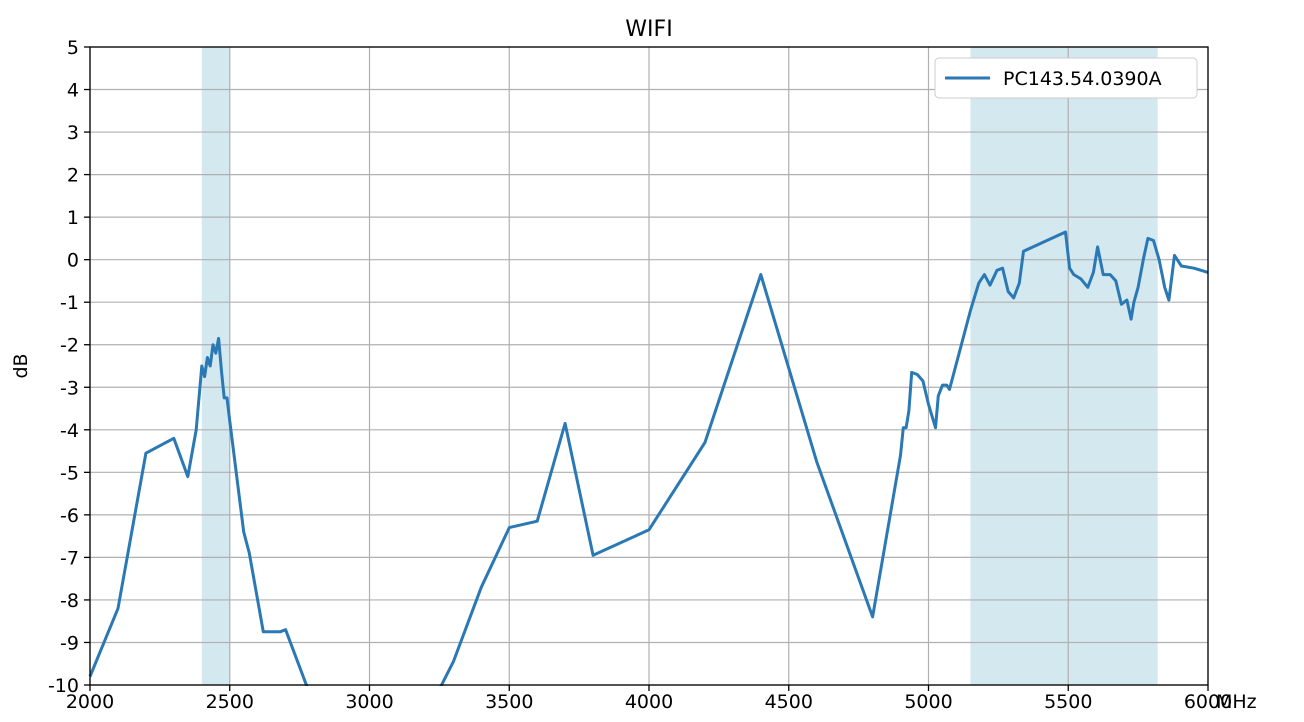 Image resolution: width=1304 pixels, height=722 pixels. Describe the element at coordinates (21, 365) in the screenshot. I see `y-axis-label: dB` at that location.